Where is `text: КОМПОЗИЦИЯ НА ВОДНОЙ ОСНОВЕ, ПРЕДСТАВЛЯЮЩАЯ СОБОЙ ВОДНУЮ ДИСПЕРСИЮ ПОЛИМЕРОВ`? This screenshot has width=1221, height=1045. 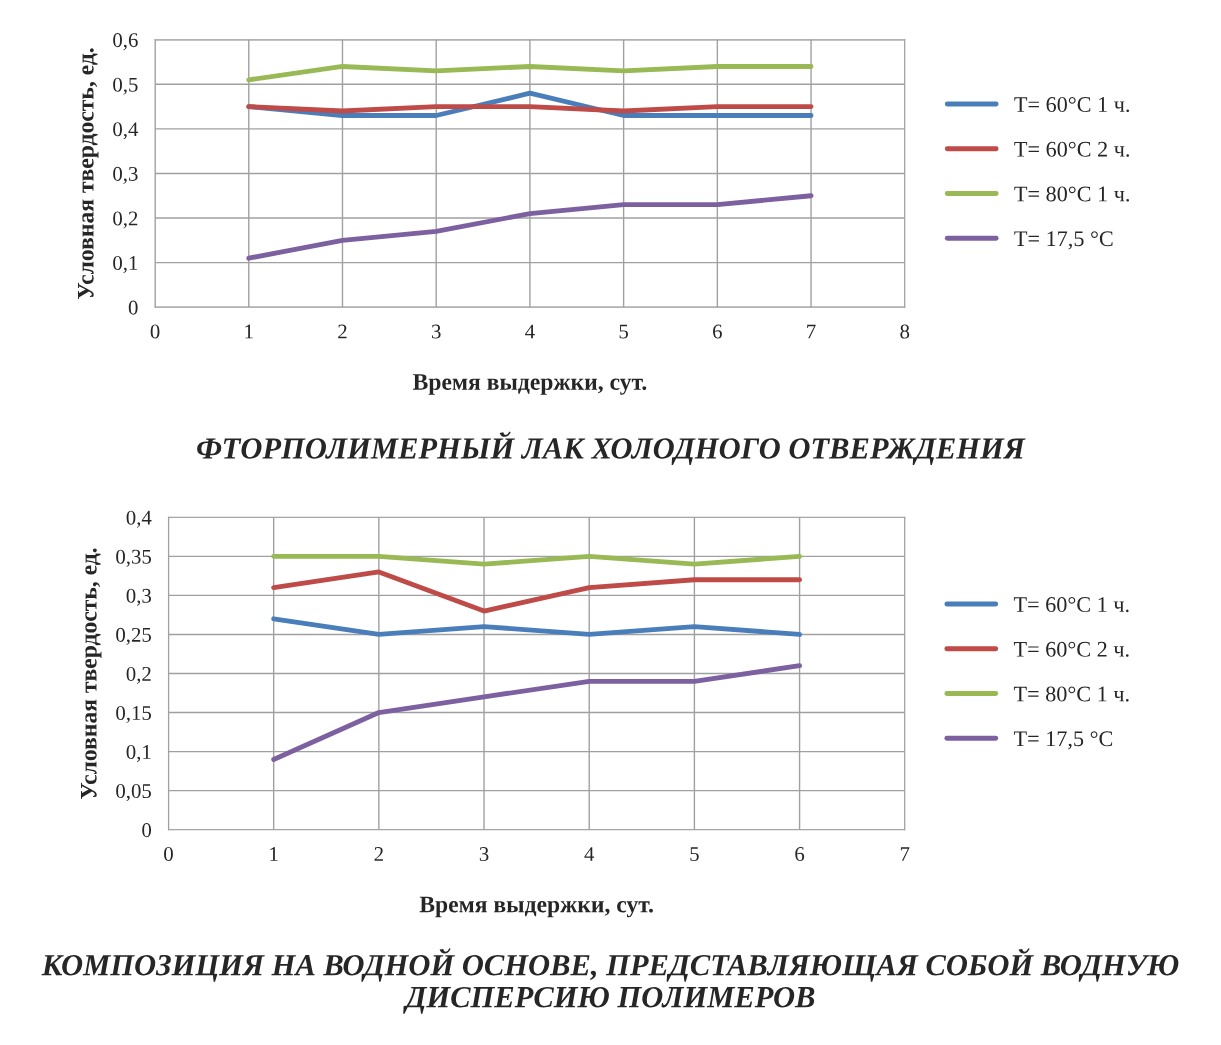
text: КОМПОЗИЦИЯ НА ВОДНОЙ ОСНОВЕ, ПРЕДСТАВЛЯЮЩАЯ СОБОЙ ВОДНУЮ ДИСПЕРСИЮ ПОЛИМЕРОВ is located at coordinates (610, 981).